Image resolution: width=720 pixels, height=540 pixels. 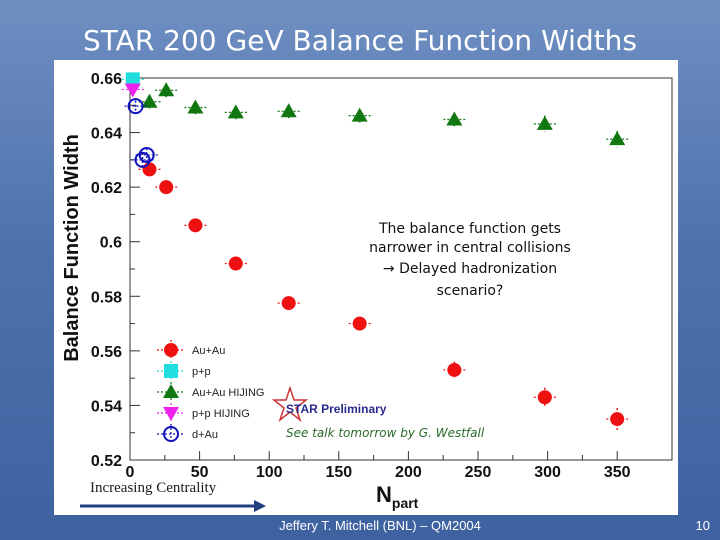 What do you see at coordinates (470, 248) in the screenshot?
I see `note-line-2: narrower in central collisions` at bounding box center [470, 248].